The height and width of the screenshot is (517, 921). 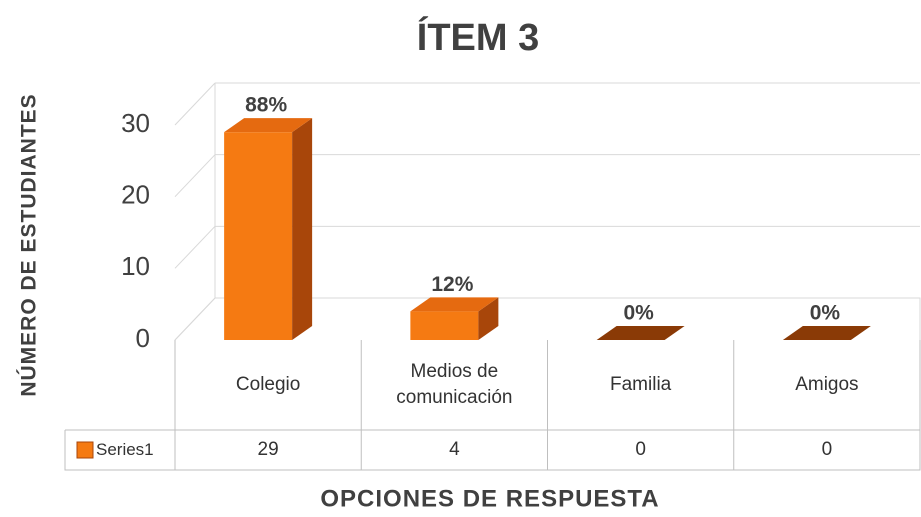 I want to click on table-category: Familia, so click(x=641, y=384).